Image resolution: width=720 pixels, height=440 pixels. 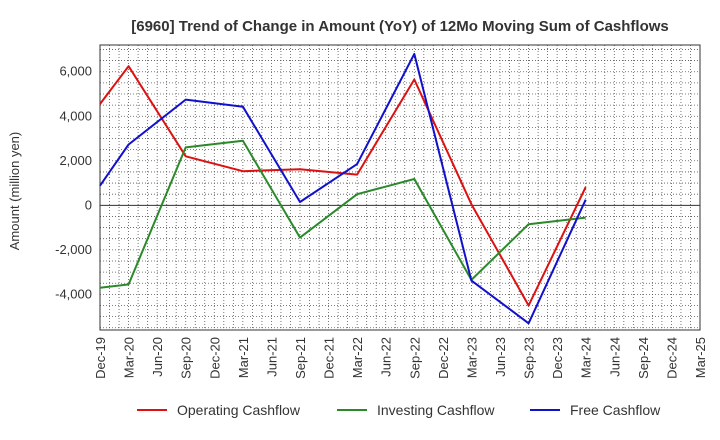 What do you see at coordinates (643, 358) in the screenshot?
I see `x-tick-label: Sep-24` at bounding box center [643, 358].